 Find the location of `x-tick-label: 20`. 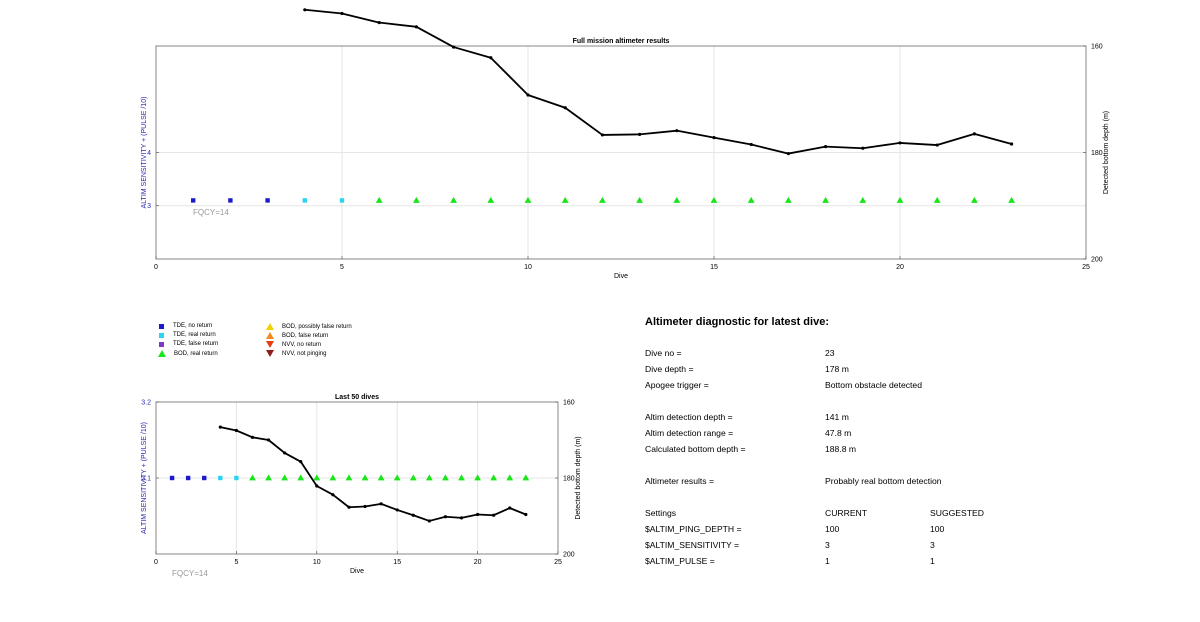

x-tick-label: 20 is located at coordinates (900, 267).